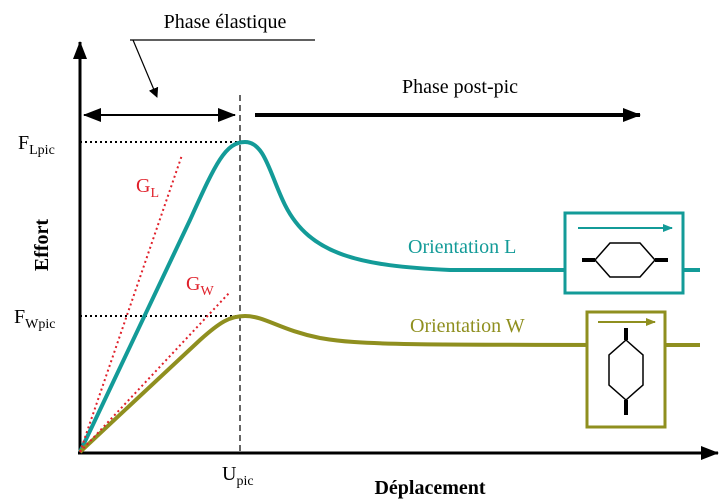 This screenshot has height=500, width=723. I want to click on orientation-l: Orientation L, so click(462, 247).